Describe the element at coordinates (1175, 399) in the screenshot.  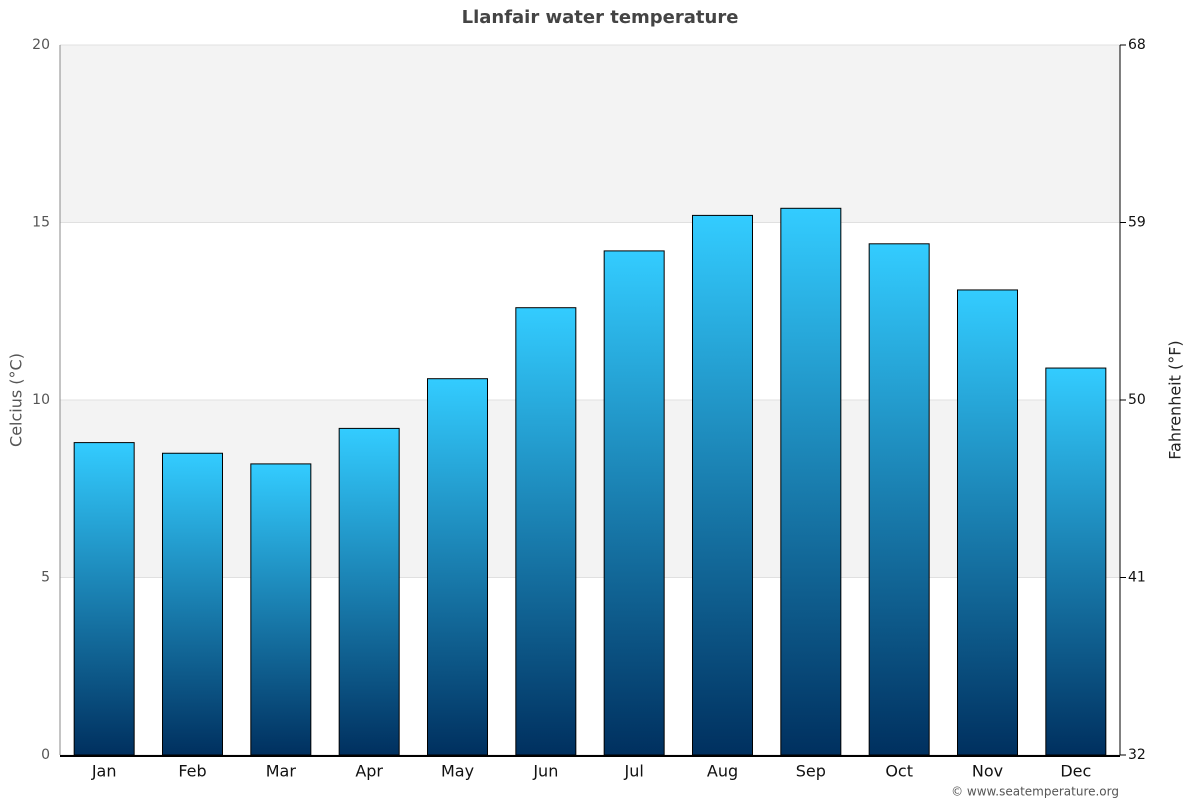
I see `y2-axis-title: Fahrenheit (°F)` at that location.